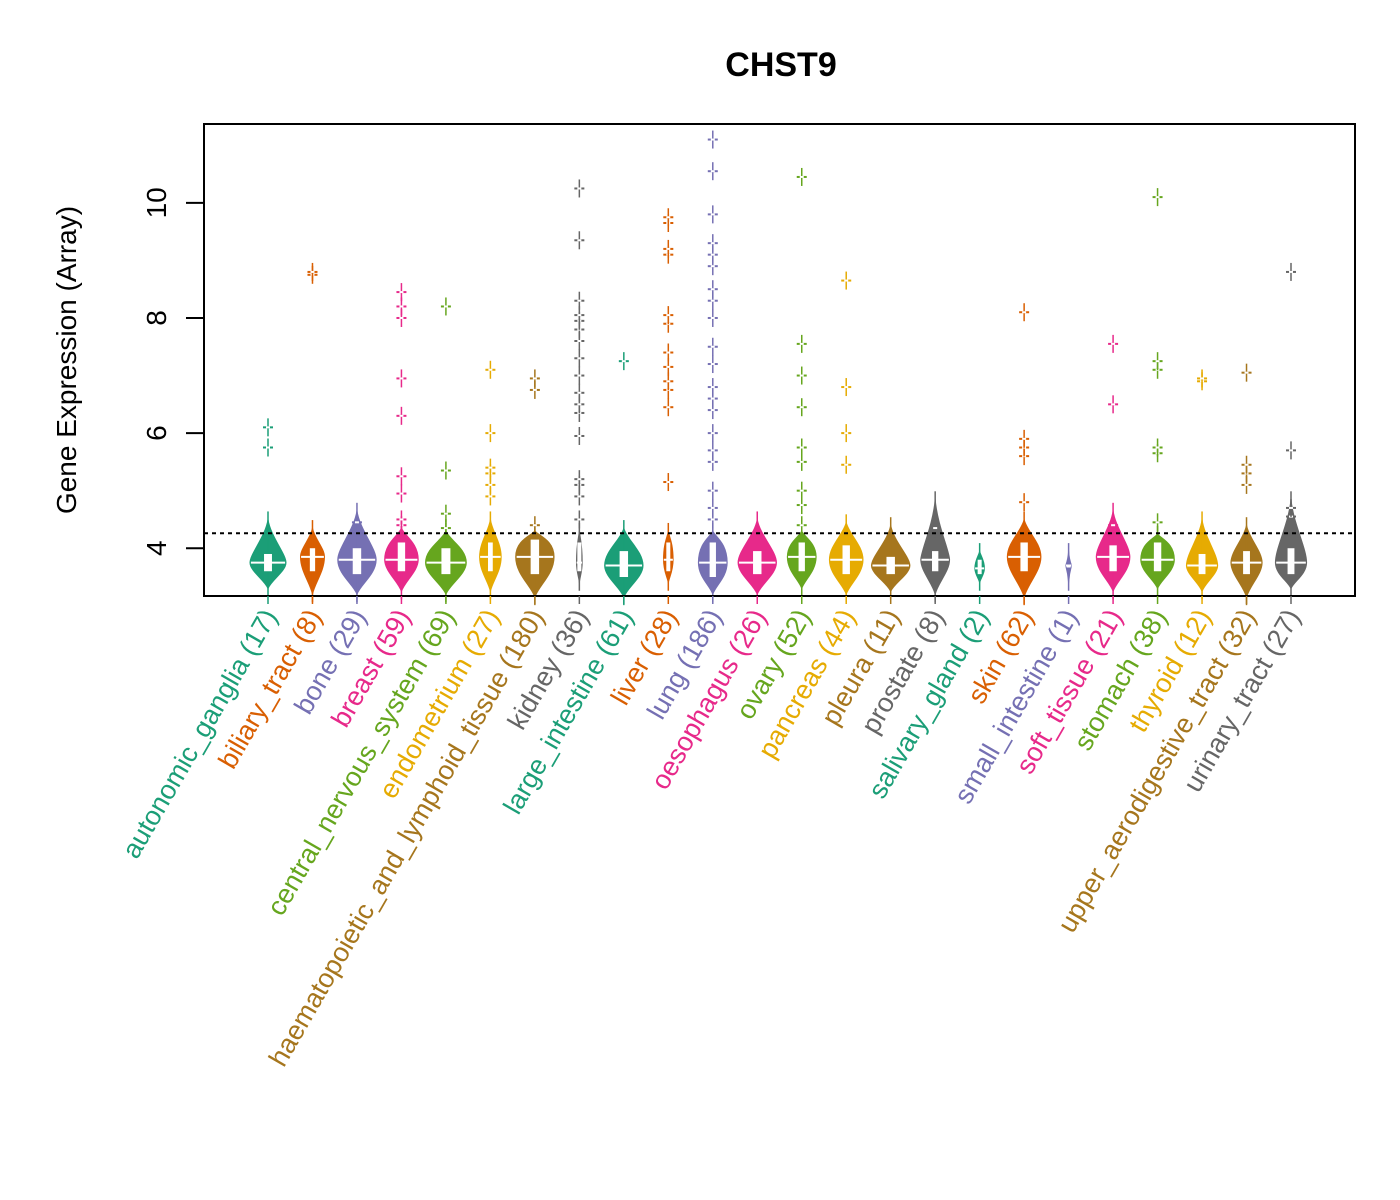 This screenshot has height=1200, width=1400. What do you see at coordinates (172, 371) in the screenshot?
I see `y-axis: 4 6 8 10` at bounding box center [172, 371].